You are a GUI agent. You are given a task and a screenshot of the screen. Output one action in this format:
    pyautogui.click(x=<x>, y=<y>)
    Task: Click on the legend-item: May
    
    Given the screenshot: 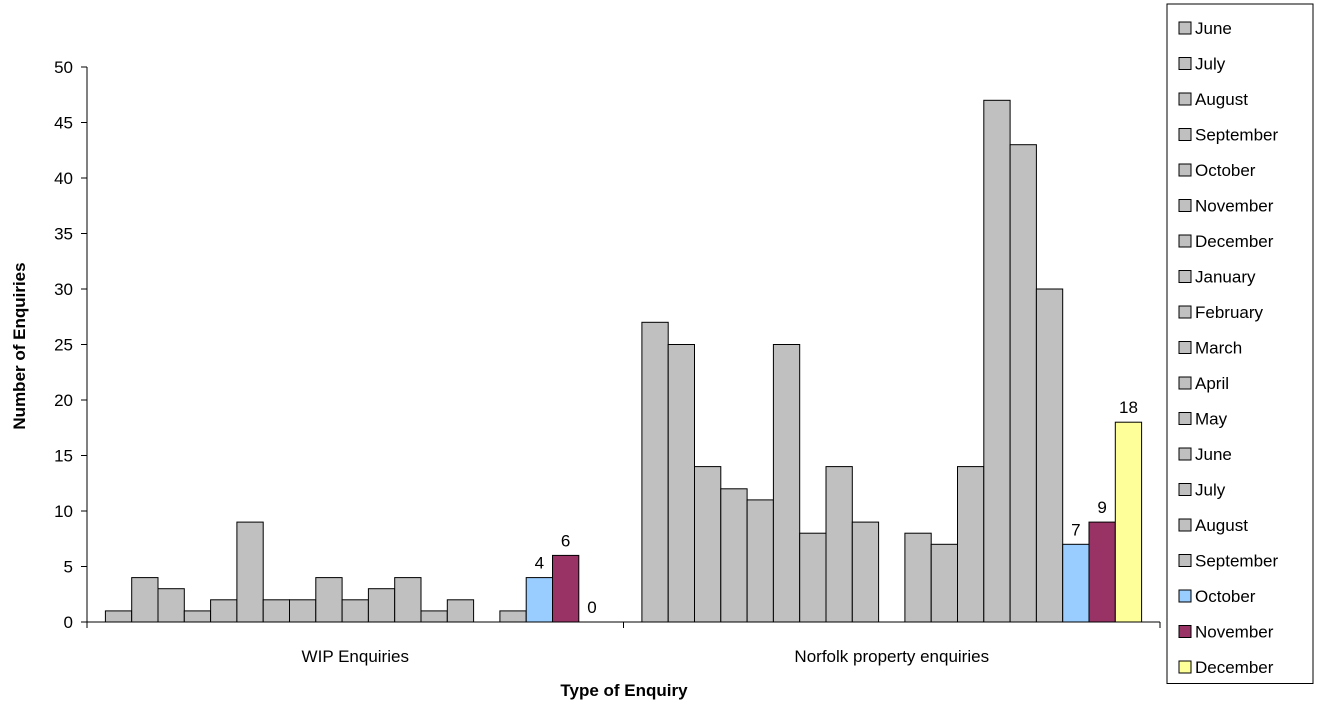 What is the action you would take?
    pyautogui.click(x=1203, y=419)
    